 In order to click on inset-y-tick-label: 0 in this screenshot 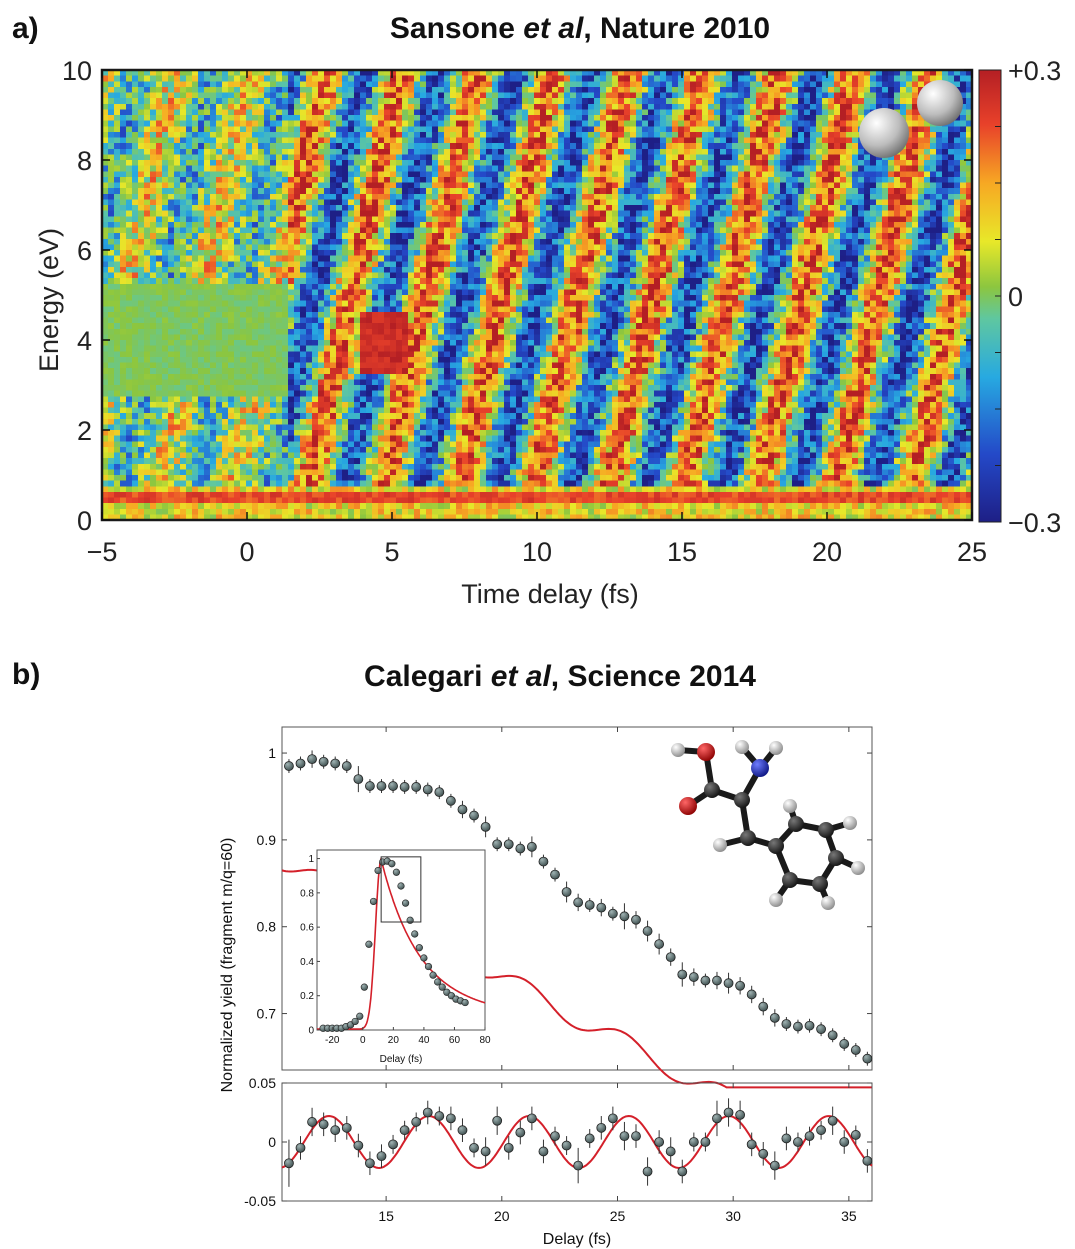, I will do `click(311, 1031)`.